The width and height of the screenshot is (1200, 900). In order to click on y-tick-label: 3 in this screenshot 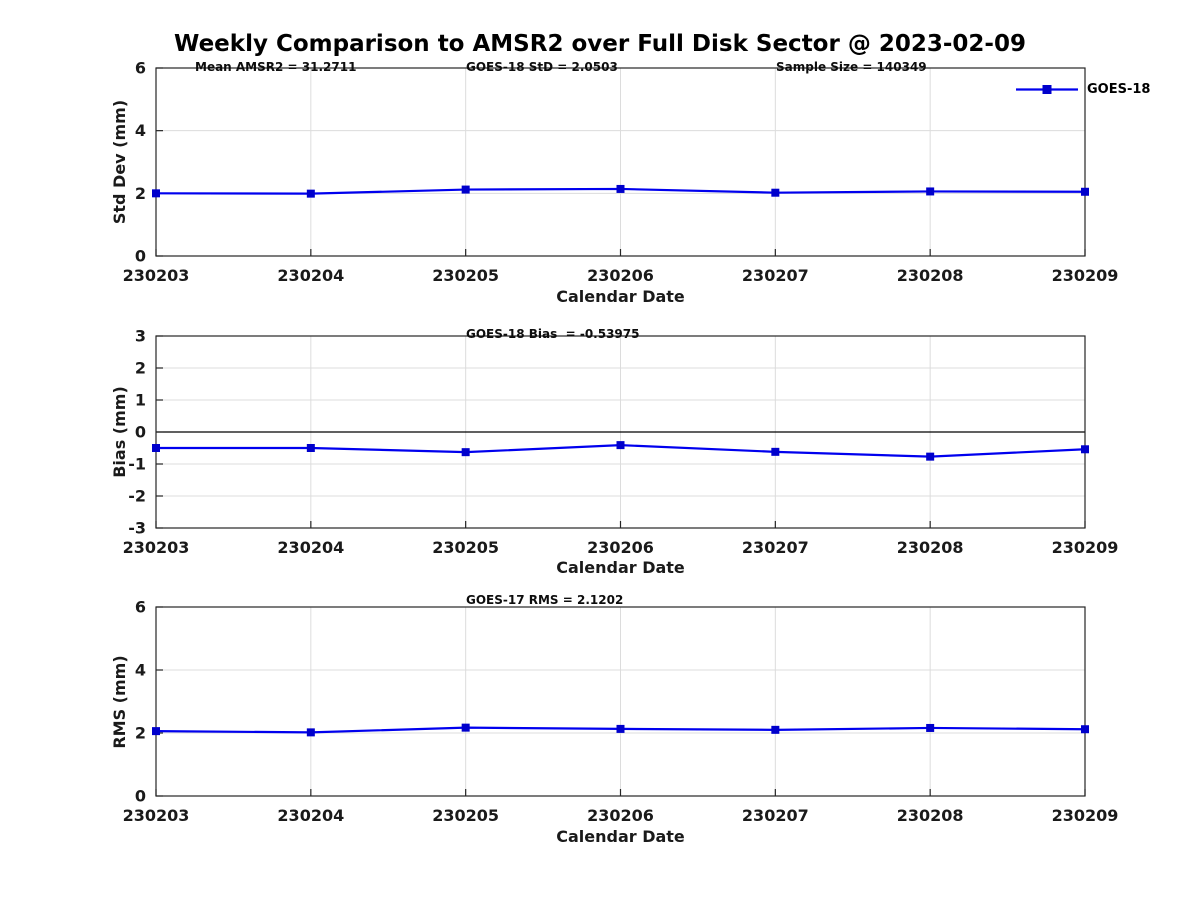, I will do `click(140, 336)`.